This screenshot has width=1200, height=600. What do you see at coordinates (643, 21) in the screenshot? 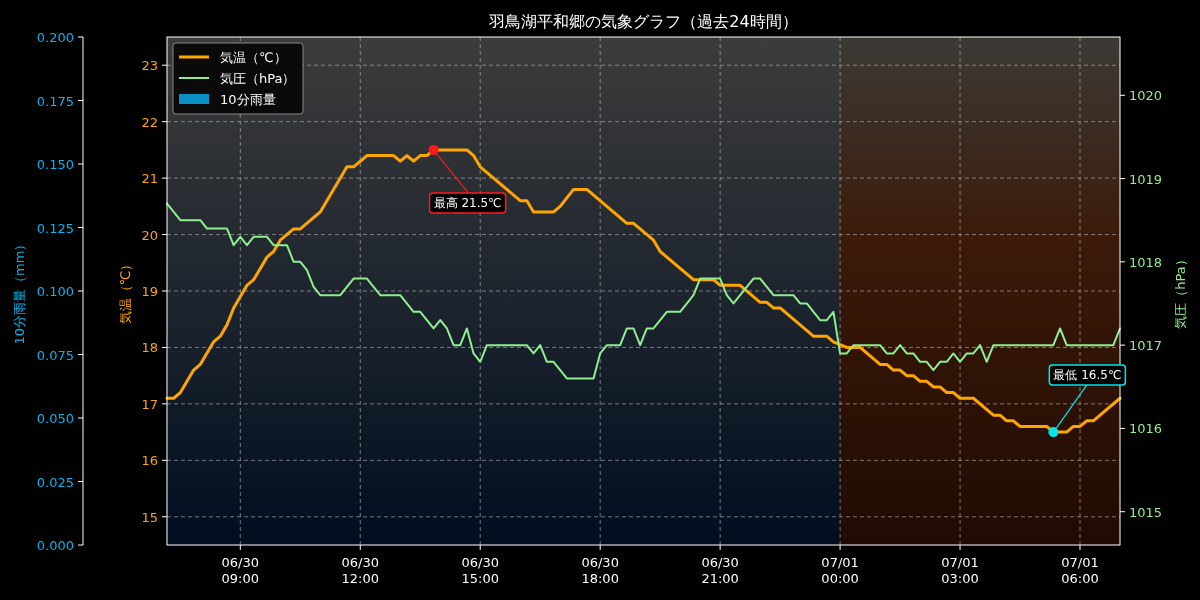
I see `chart-title: 羽鳥湖平和郷の気象グラフ（過去24時間）` at bounding box center [643, 21].